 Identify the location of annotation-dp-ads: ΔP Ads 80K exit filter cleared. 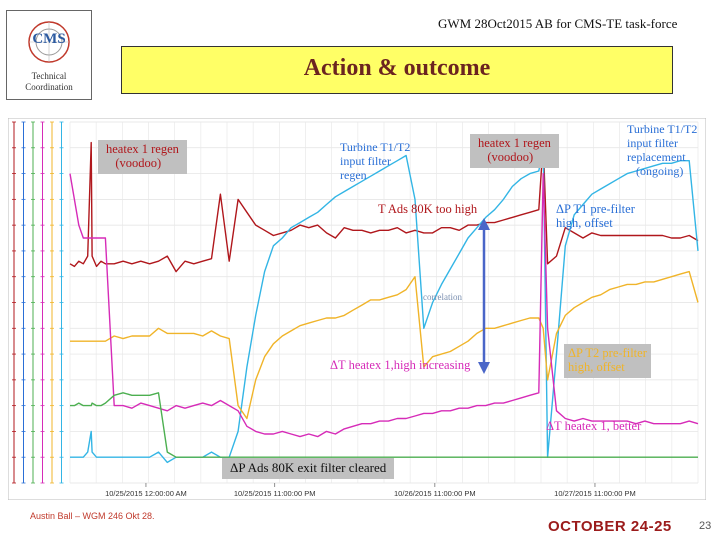
(308, 468).